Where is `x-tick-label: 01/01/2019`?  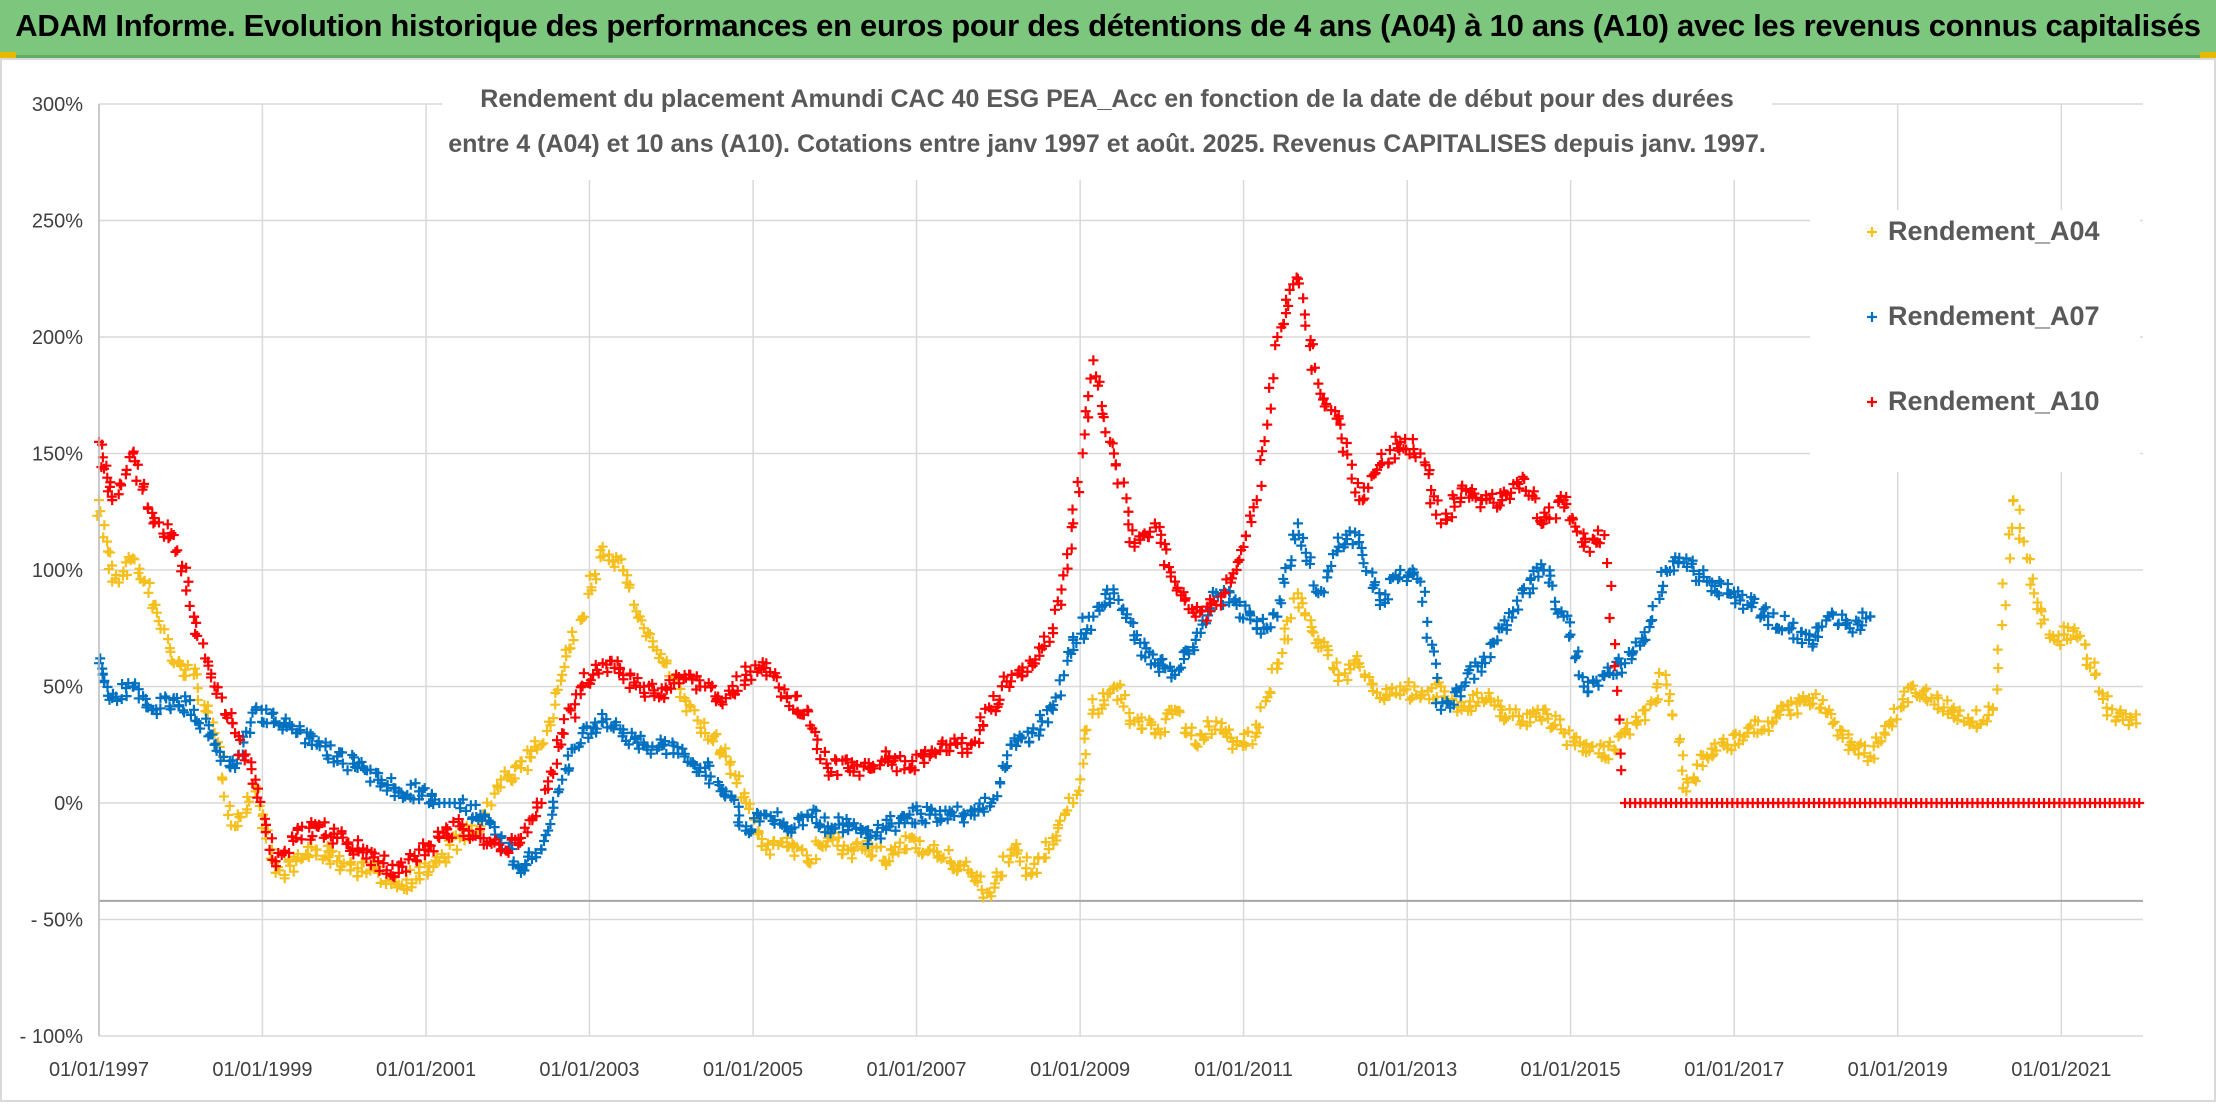
x-tick-label: 01/01/2019 is located at coordinates (1898, 1070).